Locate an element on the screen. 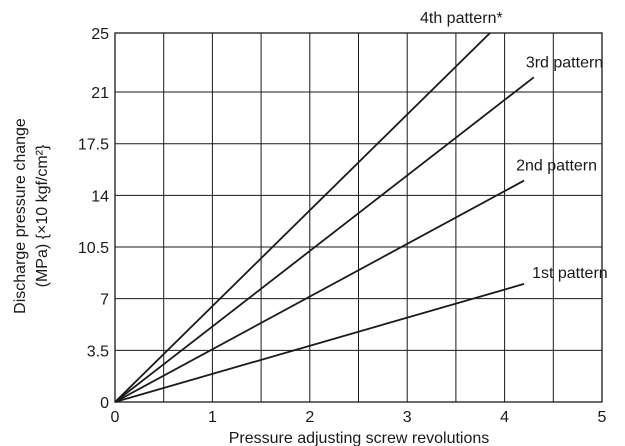  y-axis-label-line1: Discharge pressure change is located at coordinates (20, 216).